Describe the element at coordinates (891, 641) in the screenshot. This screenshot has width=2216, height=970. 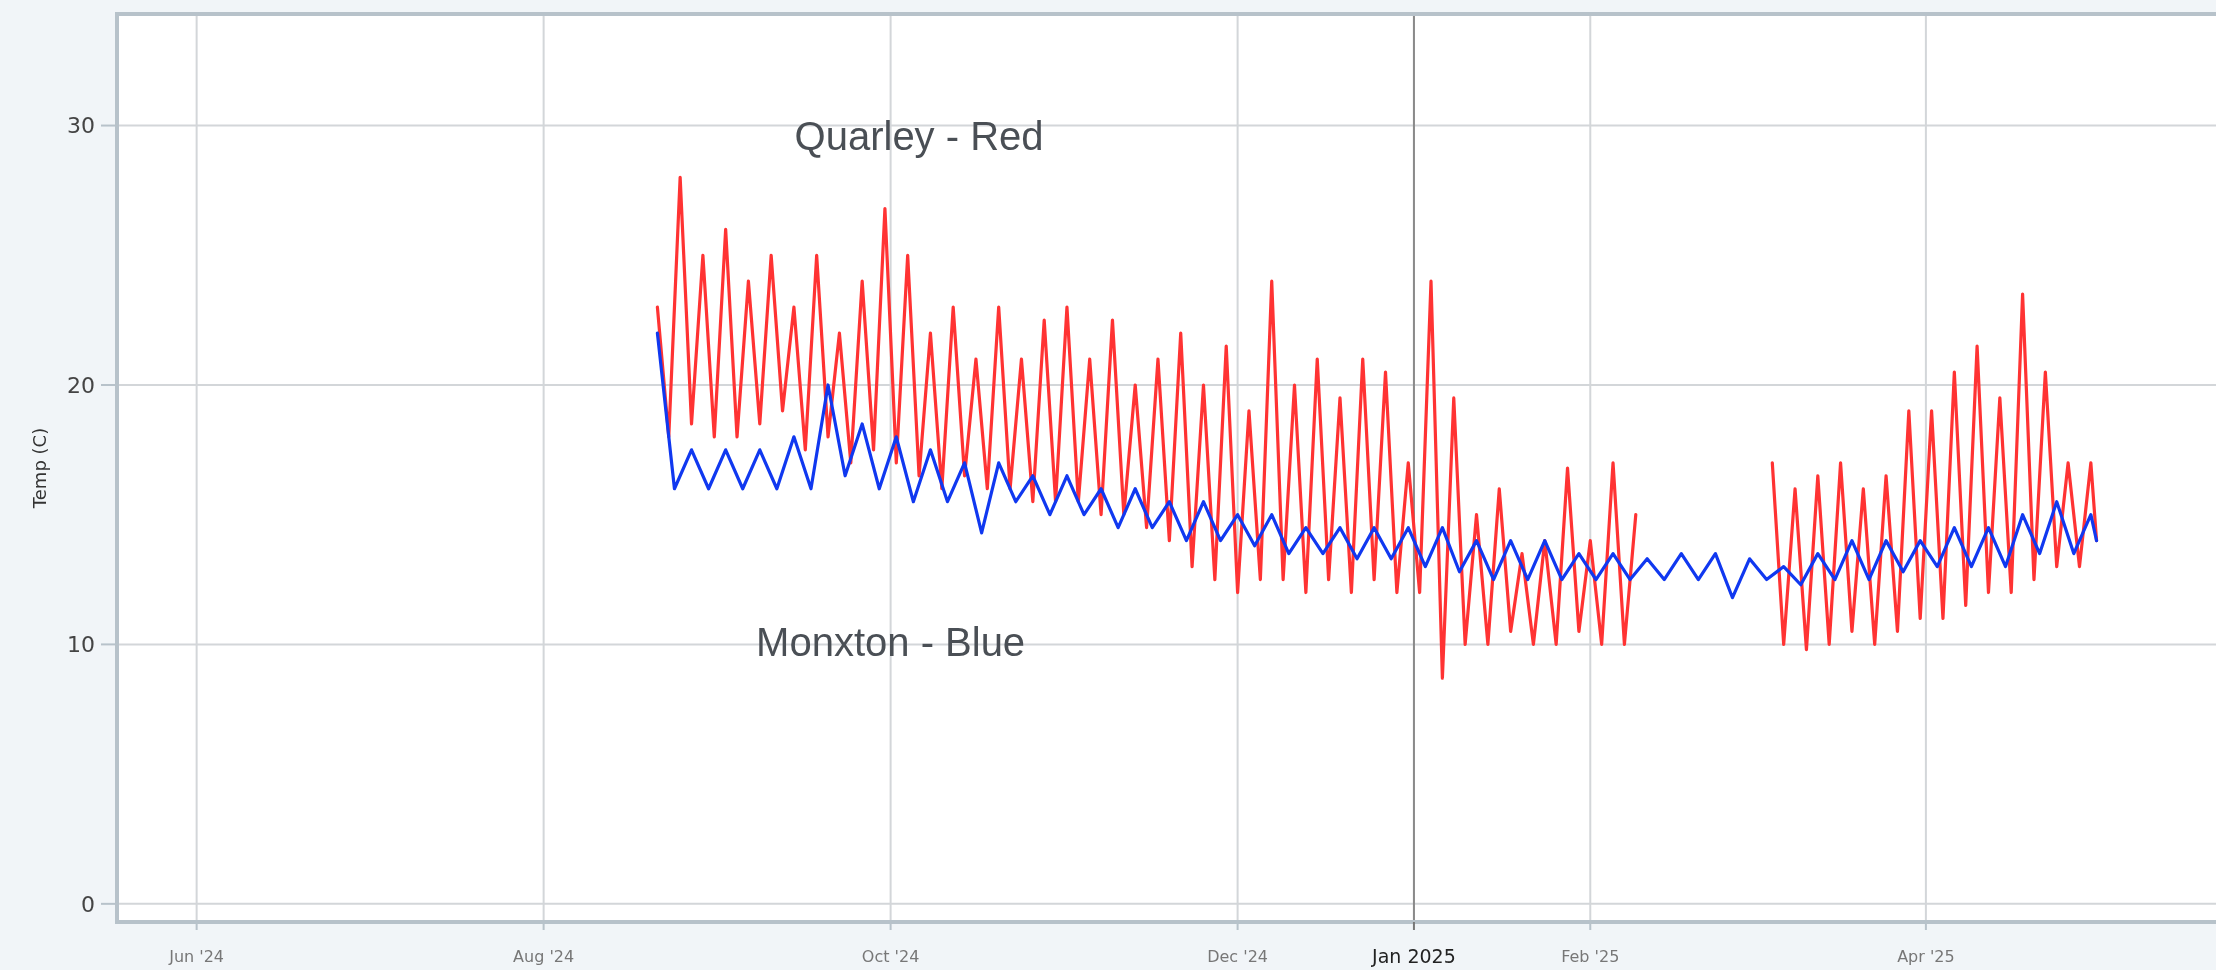
I see `annotation: Monxton - Blue` at that location.